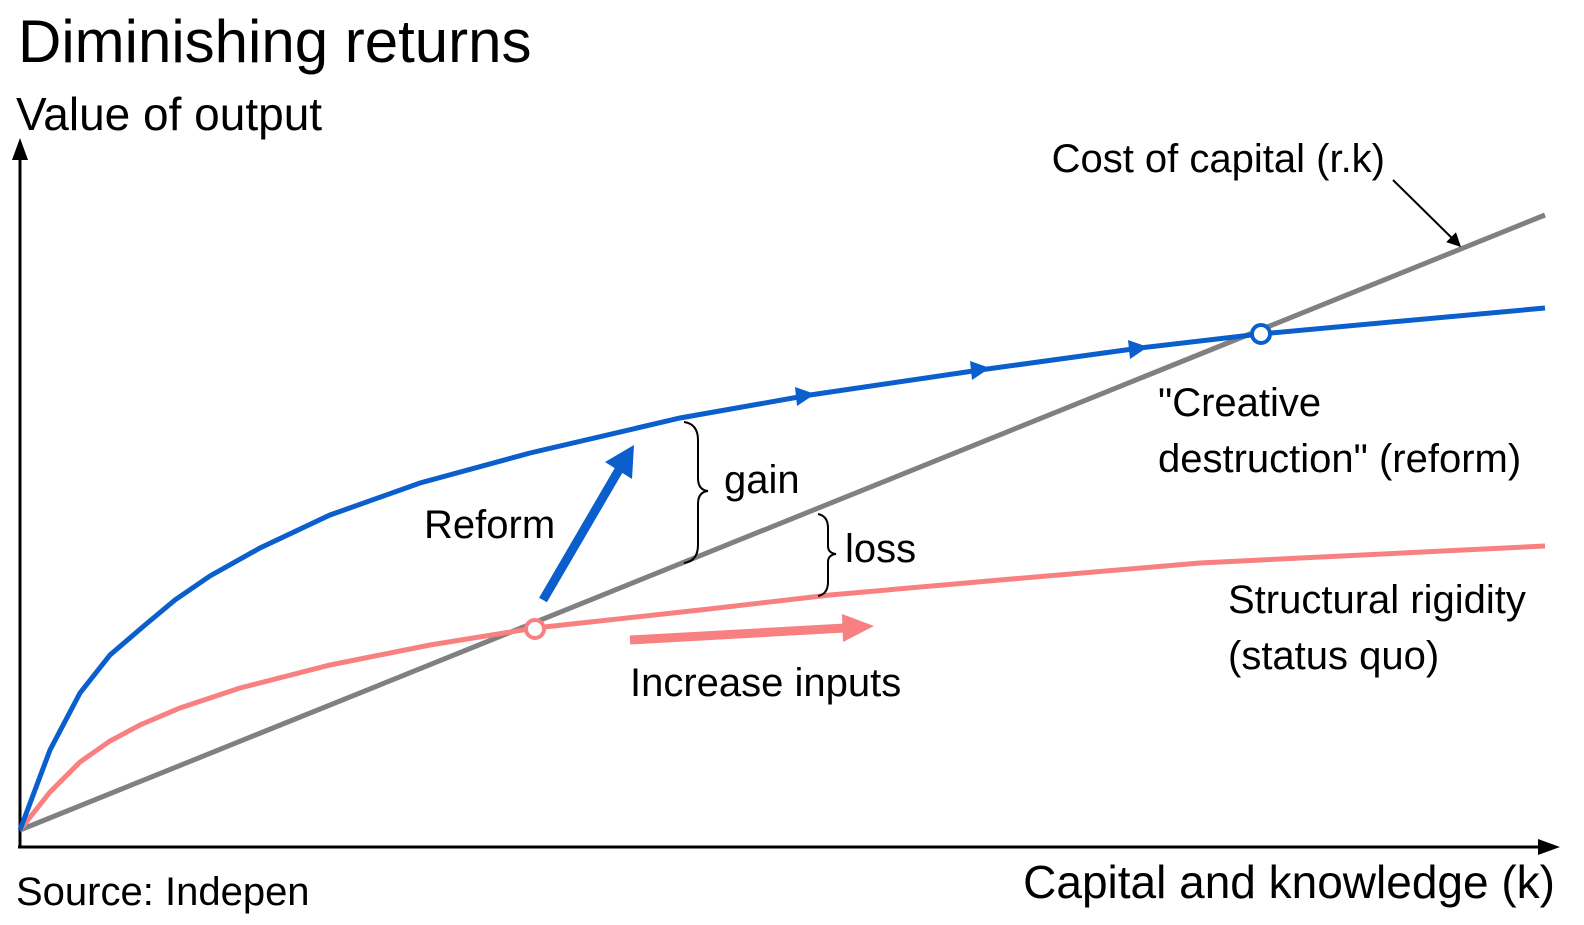  What do you see at coordinates (163, 892) in the screenshot?
I see `source: Source: Indepen` at bounding box center [163, 892].